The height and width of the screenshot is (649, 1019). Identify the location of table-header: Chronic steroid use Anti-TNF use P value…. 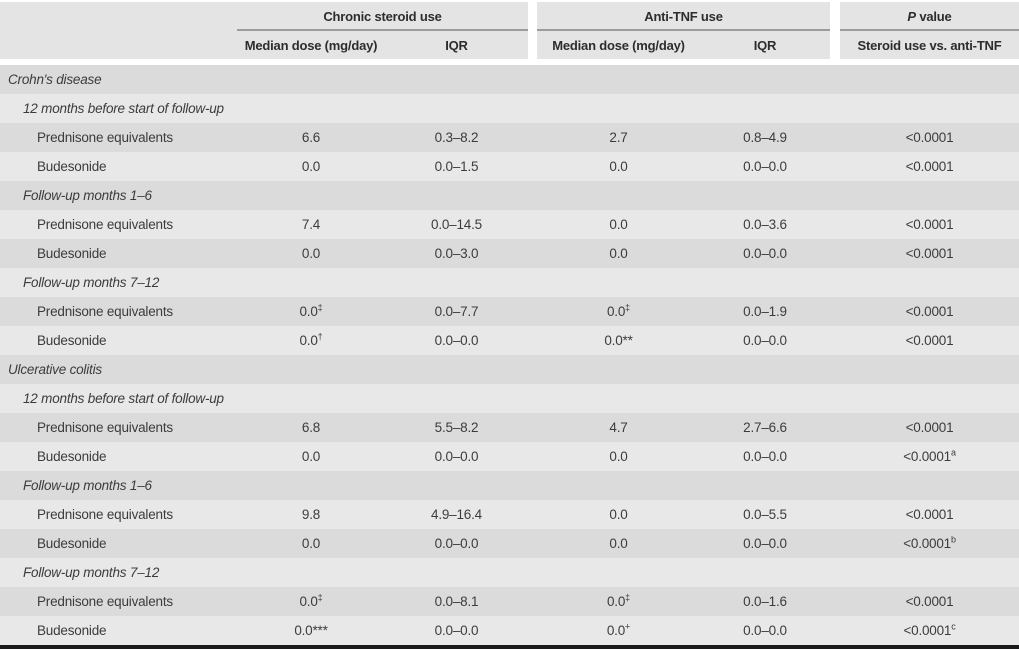
(509, 29).